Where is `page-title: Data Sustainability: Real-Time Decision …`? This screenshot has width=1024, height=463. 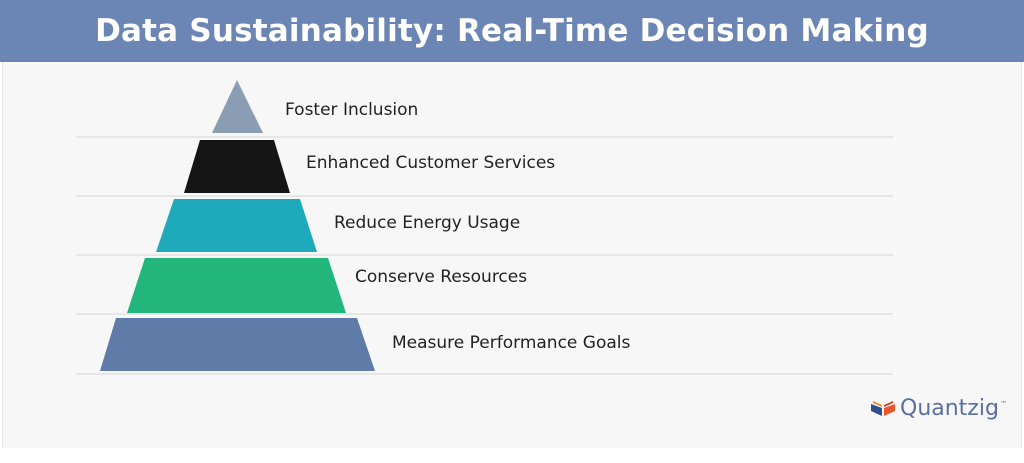 page-title: Data Sustainability: Real-Time Decision … is located at coordinates (512, 31).